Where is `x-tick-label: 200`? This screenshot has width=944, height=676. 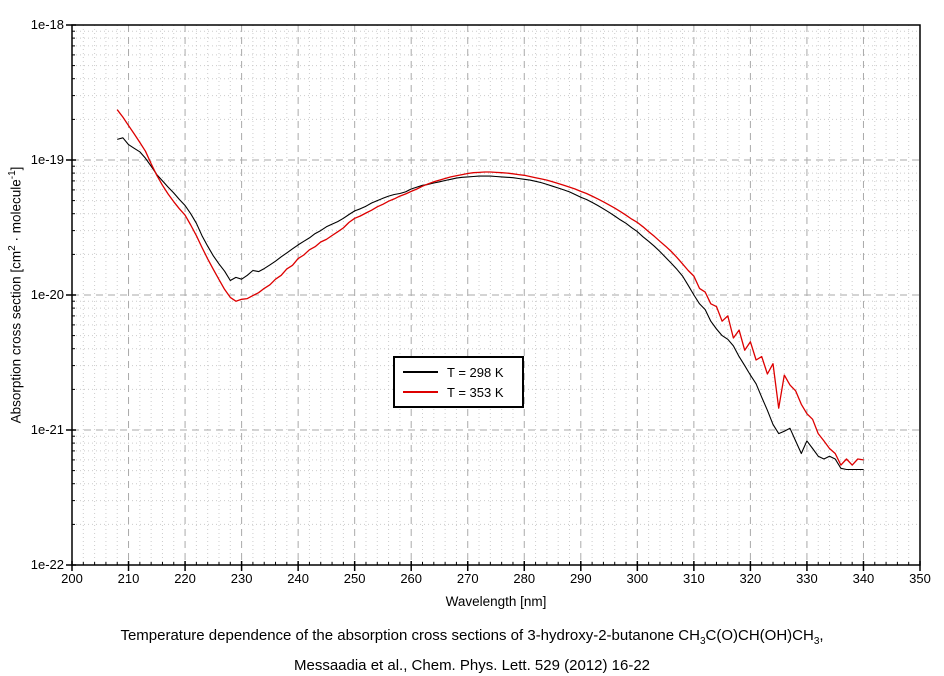
x-tick-label: 200 is located at coordinates (72, 578).